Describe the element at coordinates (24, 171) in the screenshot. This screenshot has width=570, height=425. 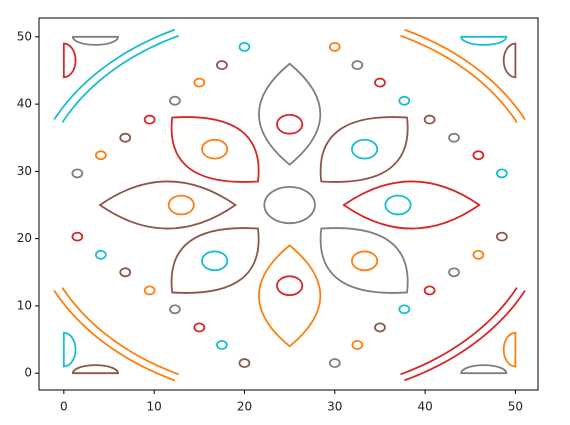
I see `y-tick-label: 30` at that location.